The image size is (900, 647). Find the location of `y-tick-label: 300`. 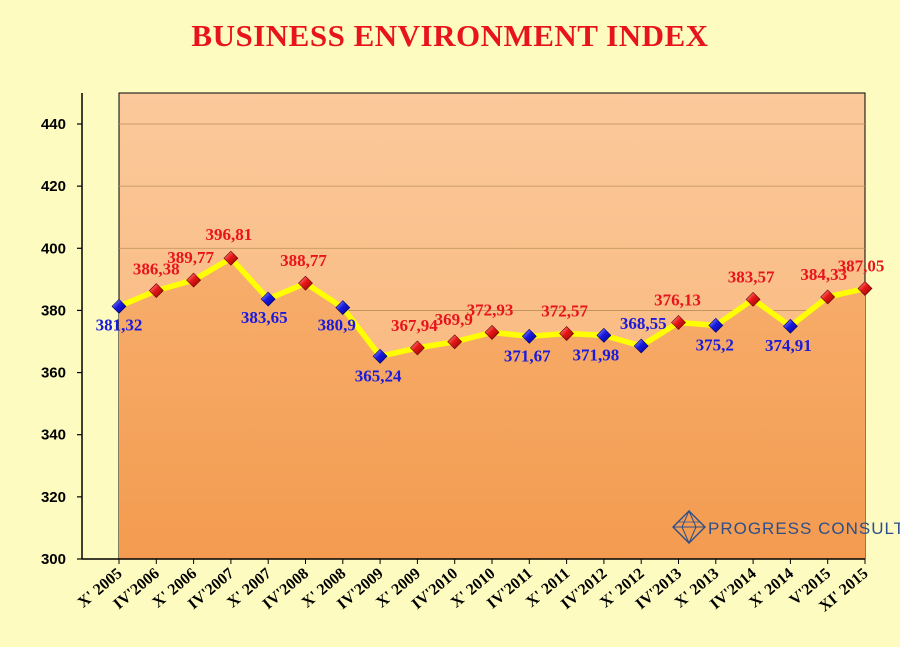

y-tick-label: 300 is located at coordinates (53, 559).